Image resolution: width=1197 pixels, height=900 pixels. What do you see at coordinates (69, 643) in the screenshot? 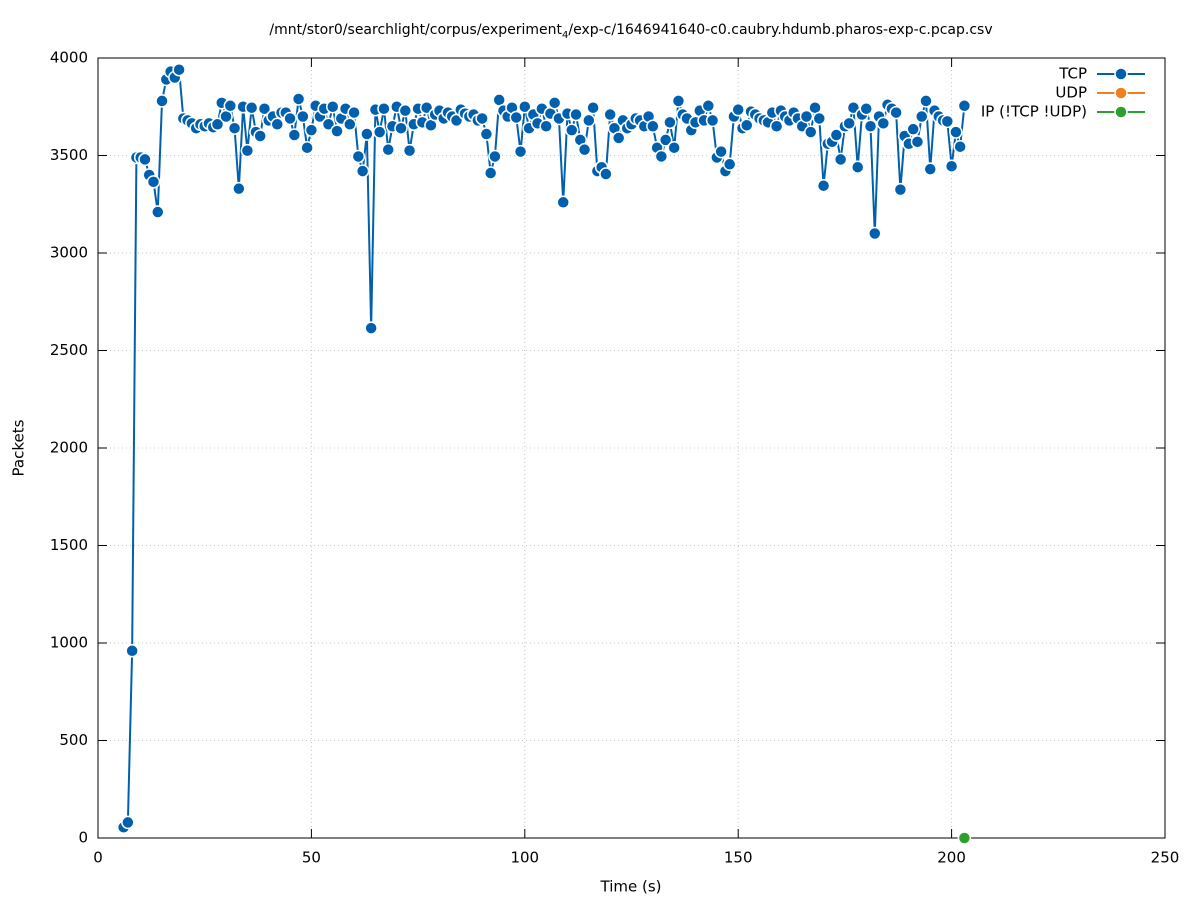
I see `y-tick-label: 1000` at bounding box center [69, 643].